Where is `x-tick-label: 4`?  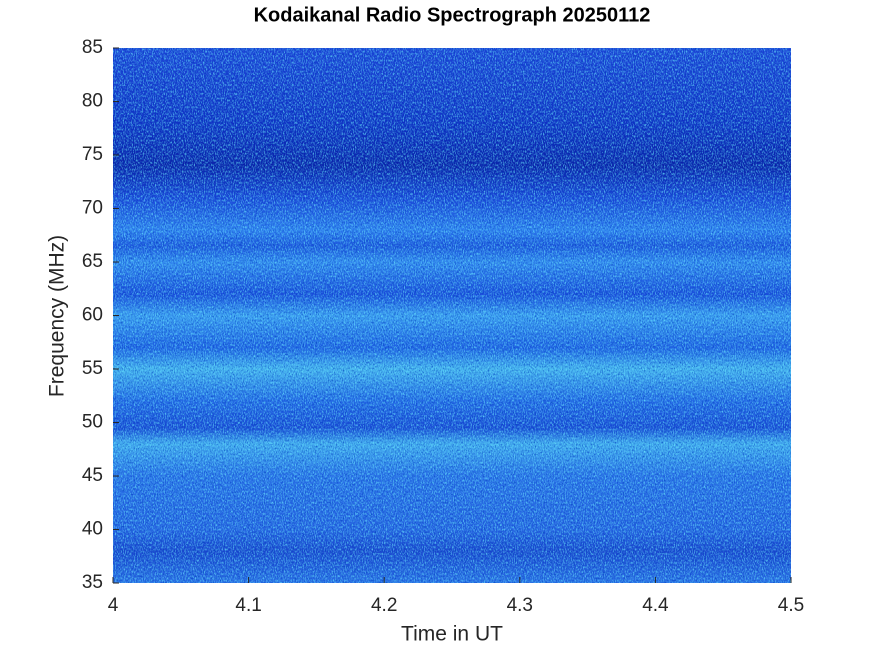
x-tick-label: 4 is located at coordinates (113, 605).